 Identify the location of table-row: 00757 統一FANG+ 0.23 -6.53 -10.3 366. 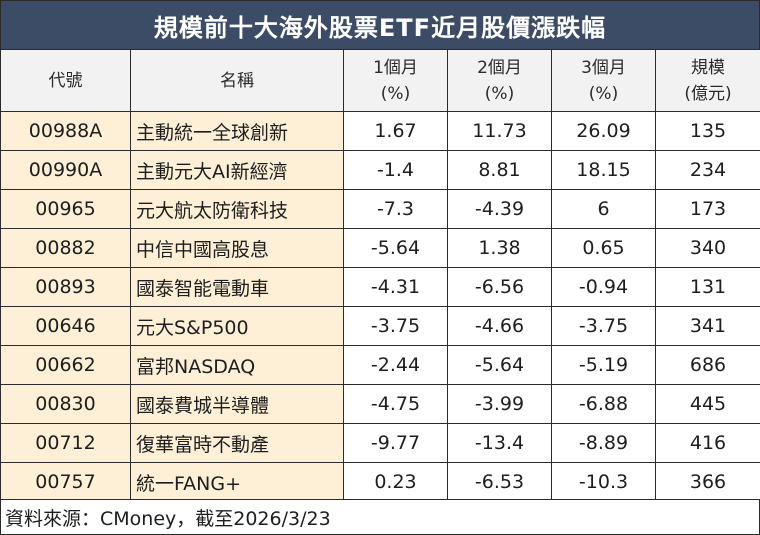
(380, 482).